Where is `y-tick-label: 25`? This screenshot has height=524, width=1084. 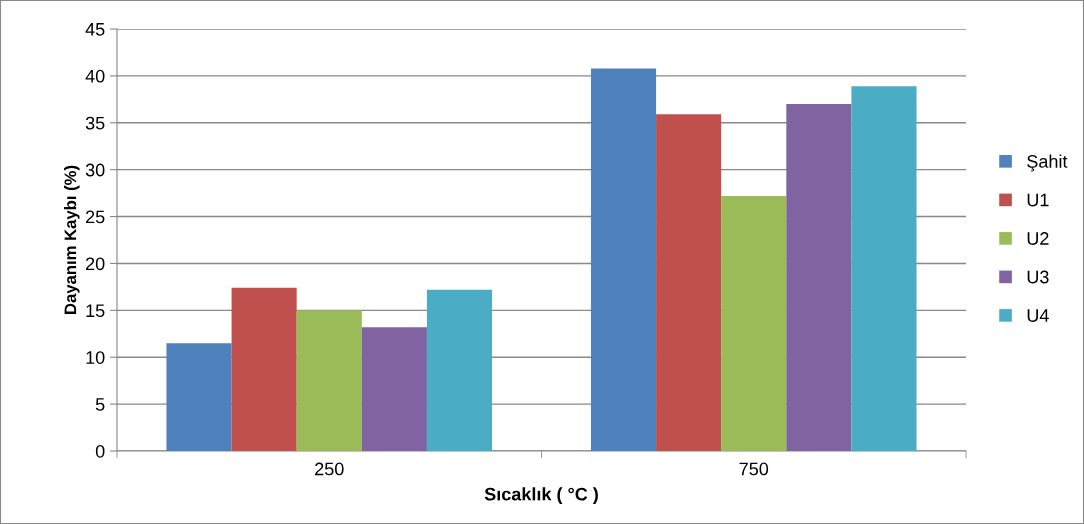
y-tick-label: 25 is located at coordinates (95, 217).